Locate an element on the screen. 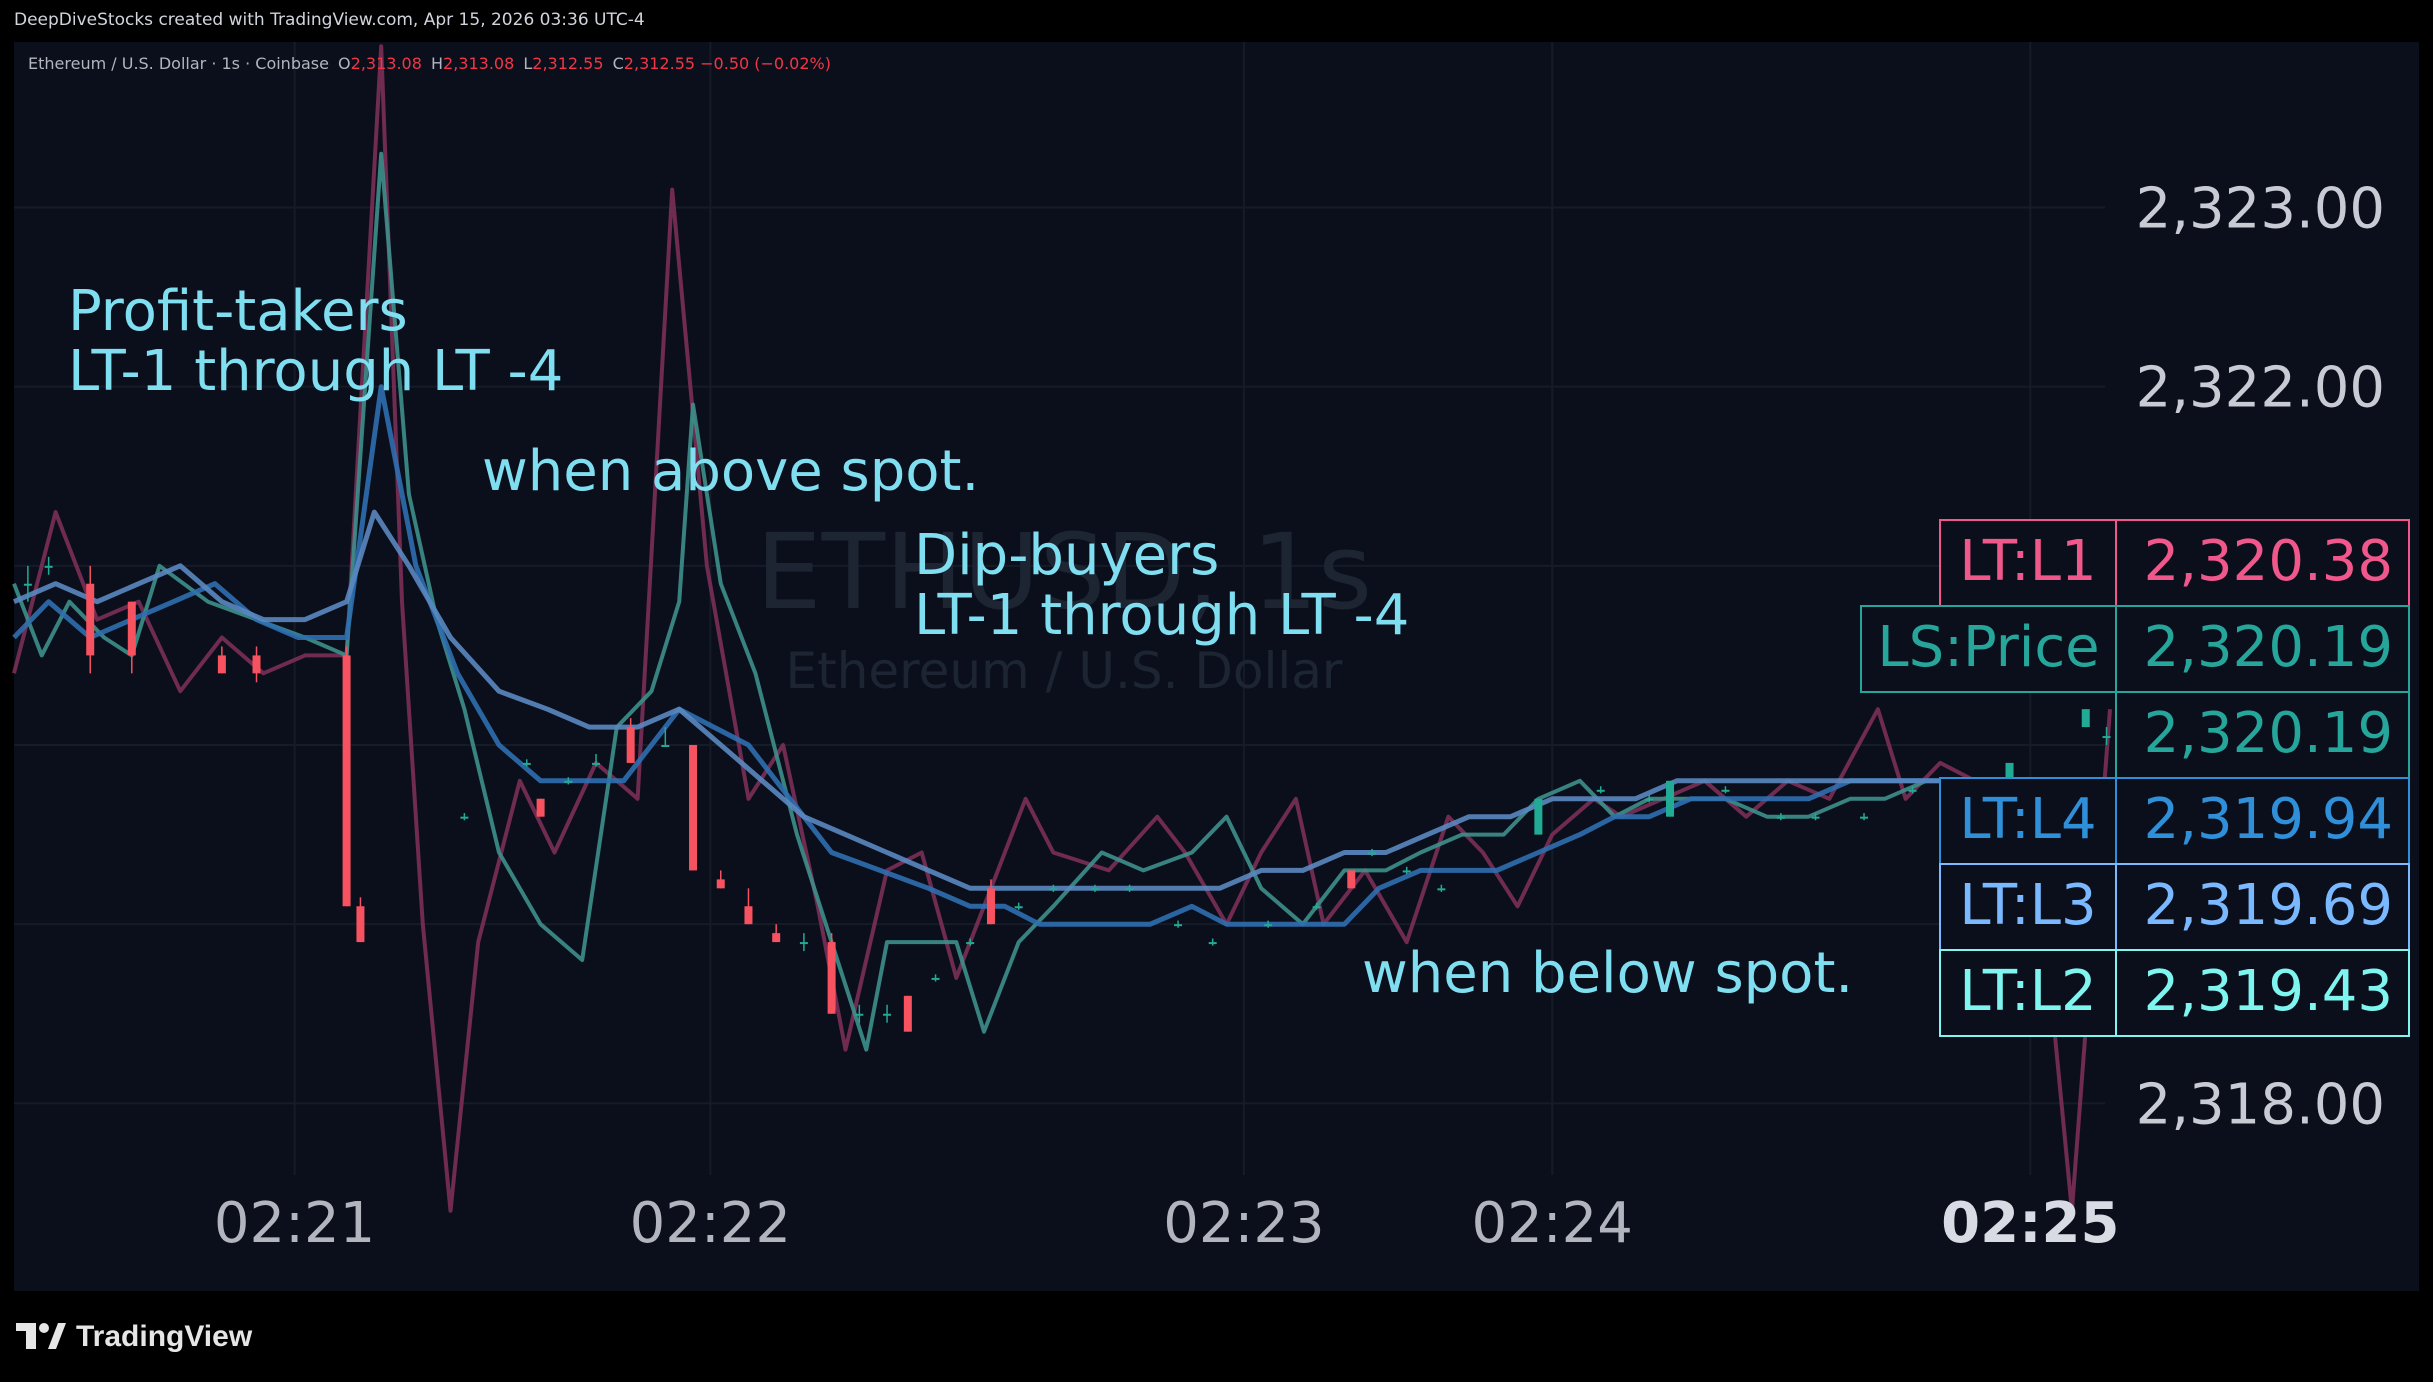  watermark-name: Ethereum / U.S. Dollar is located at coordinates (1064, 671).